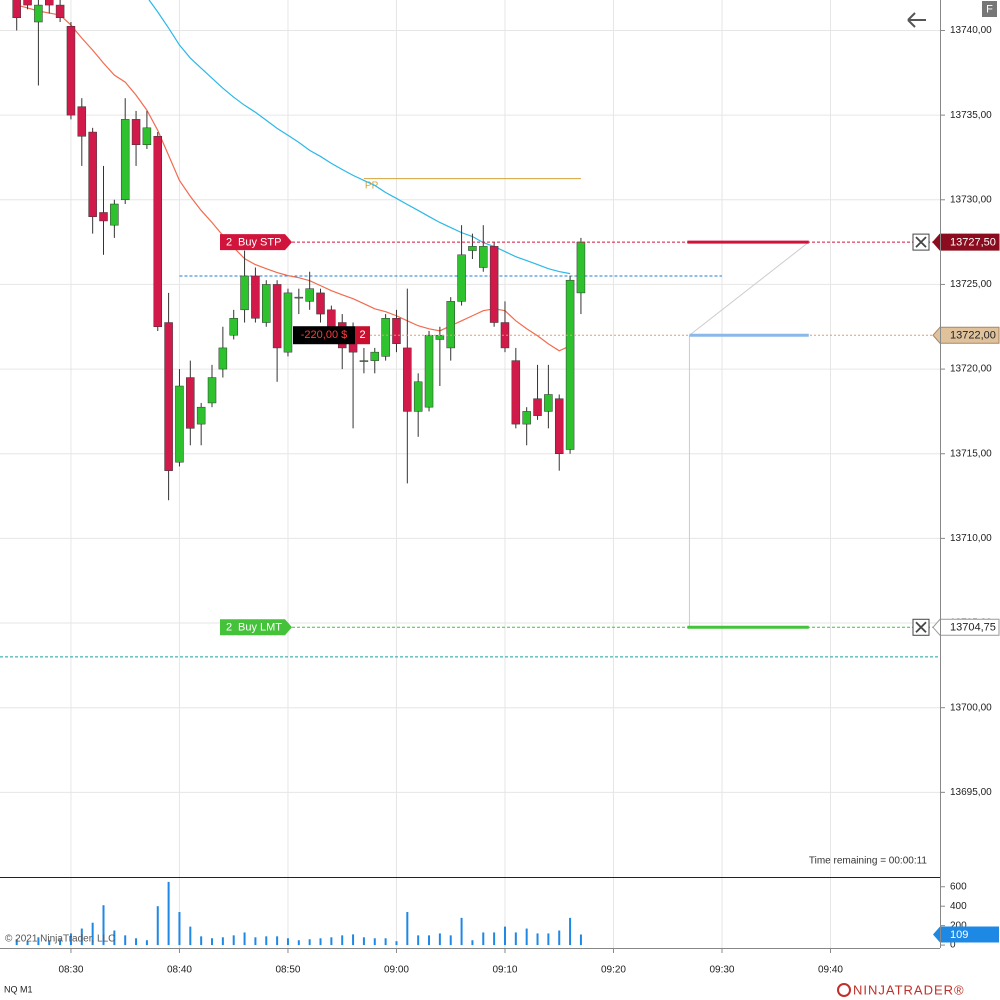 This screenshot has height=1000, width=1000. Describe the element at coordinates (971, 199) in the screenshot. I see `y-tick-label: 13730,00` at that location.